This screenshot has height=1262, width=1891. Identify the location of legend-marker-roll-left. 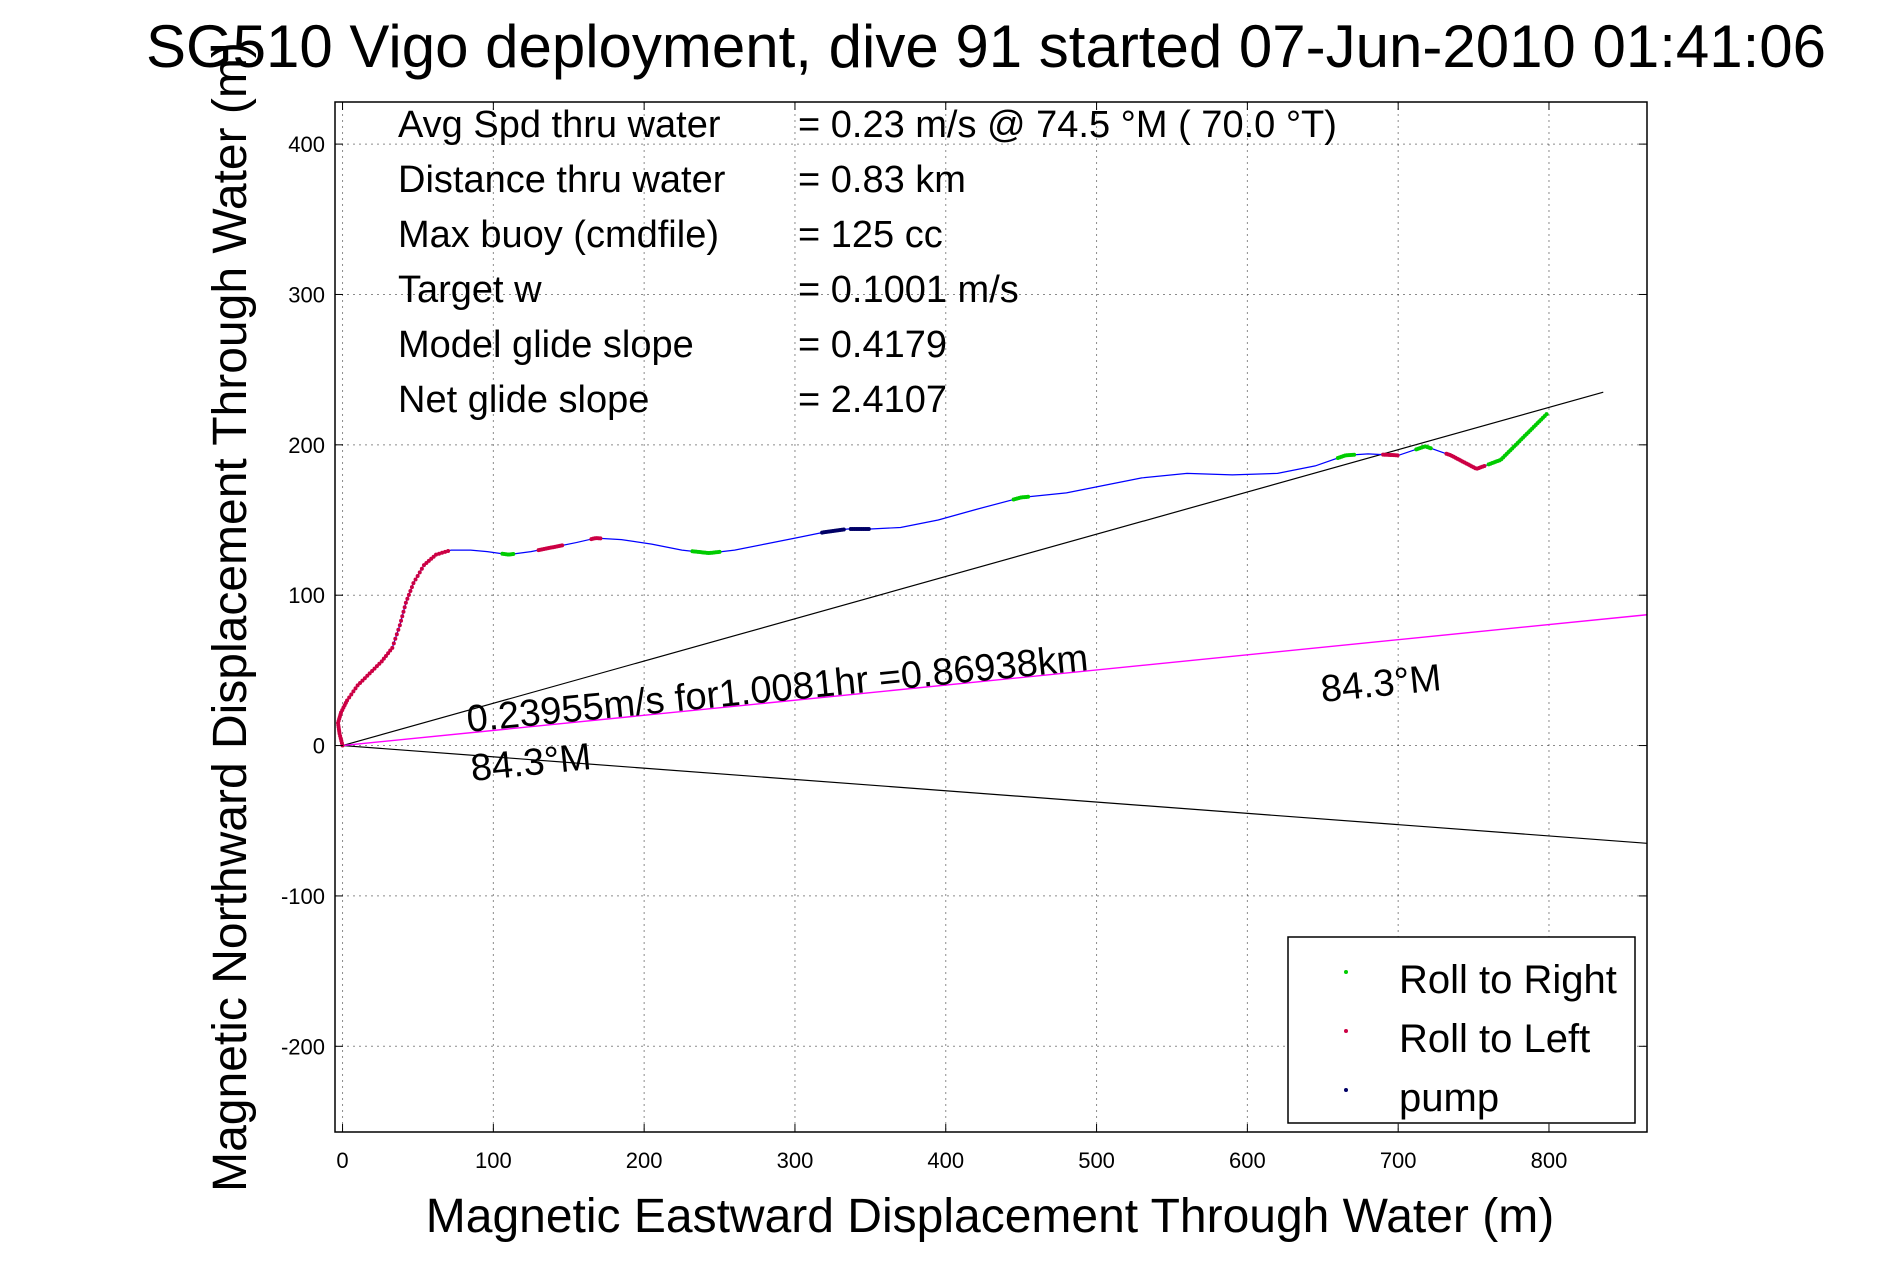
(1346, 1031).